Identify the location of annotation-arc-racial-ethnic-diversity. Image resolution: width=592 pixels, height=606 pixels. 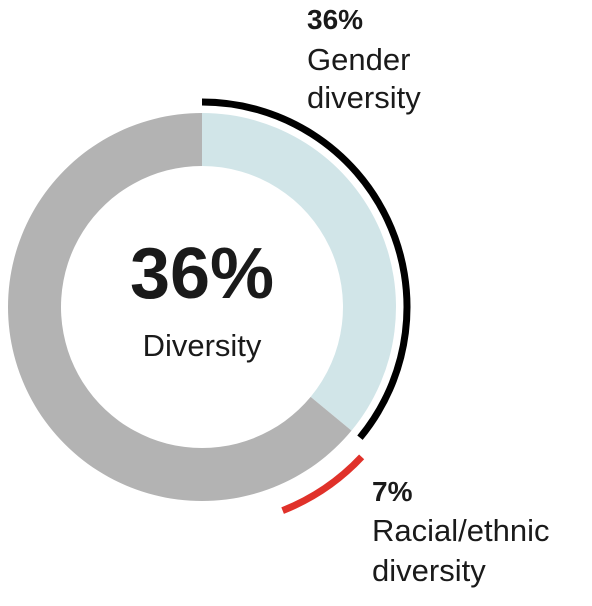
(323, 484).